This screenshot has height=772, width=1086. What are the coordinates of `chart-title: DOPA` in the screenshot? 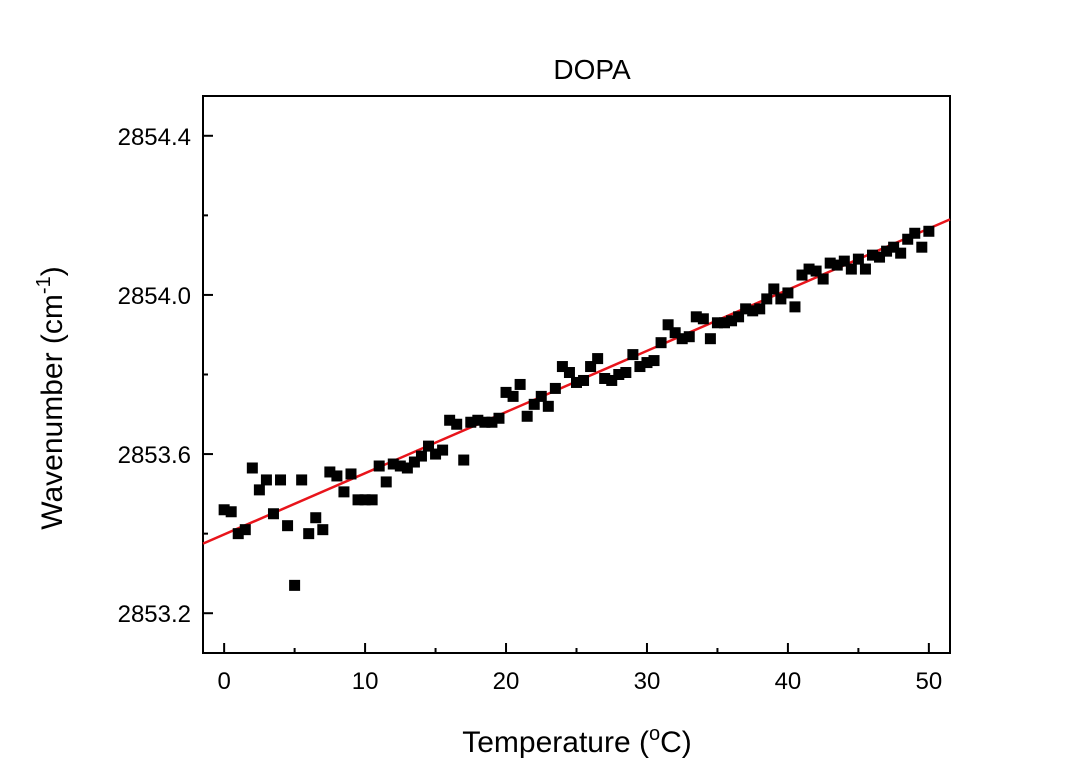 It's located at (592, 69).